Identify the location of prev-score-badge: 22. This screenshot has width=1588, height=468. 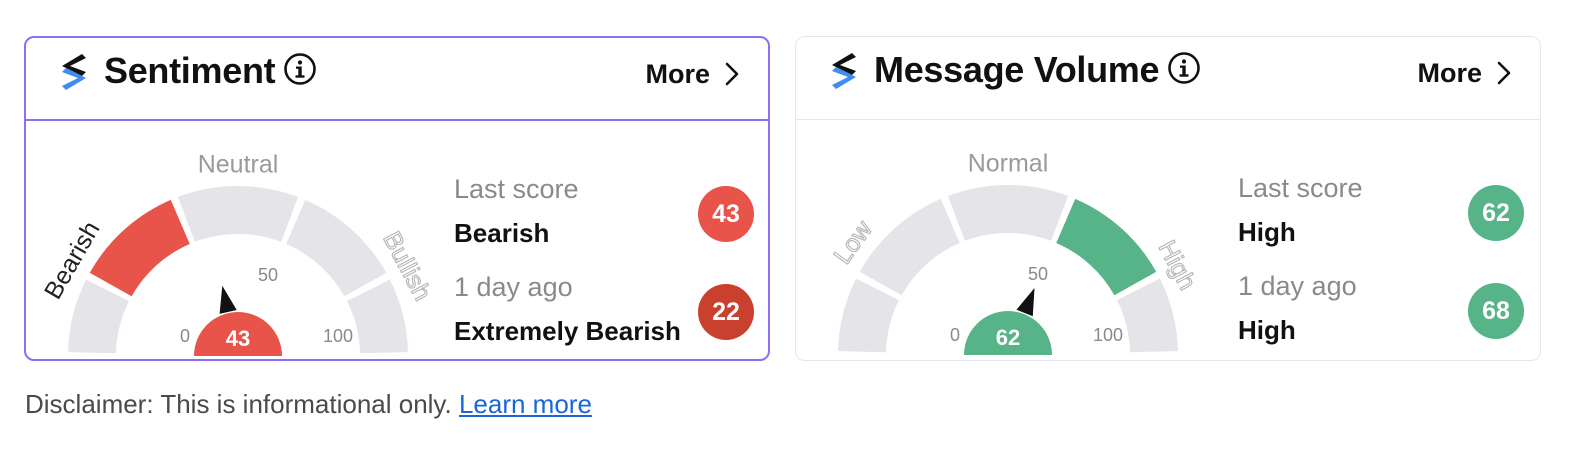
(726, 312).